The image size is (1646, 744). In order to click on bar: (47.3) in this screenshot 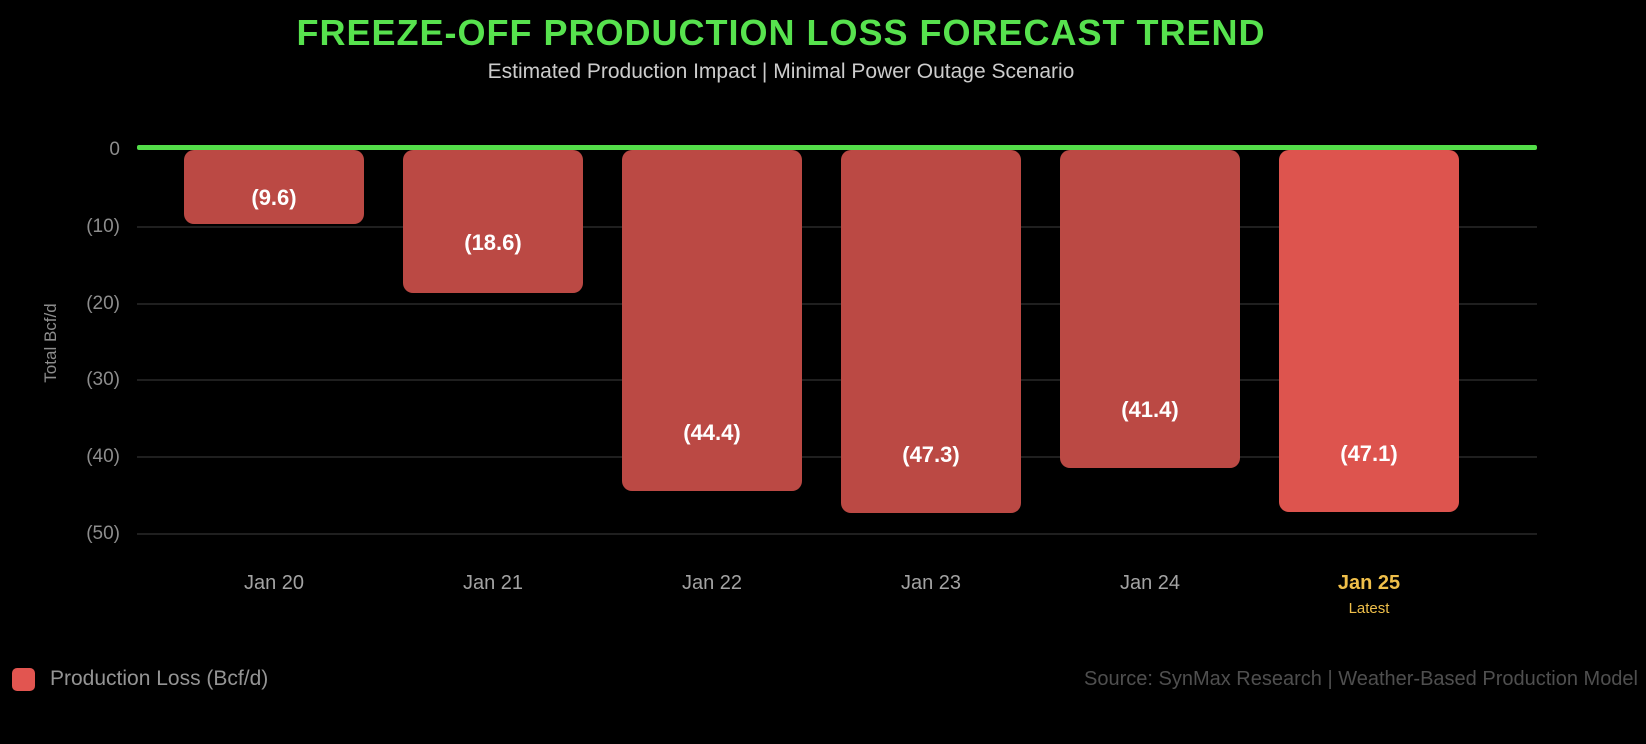, I will do `click(931, 331)`.